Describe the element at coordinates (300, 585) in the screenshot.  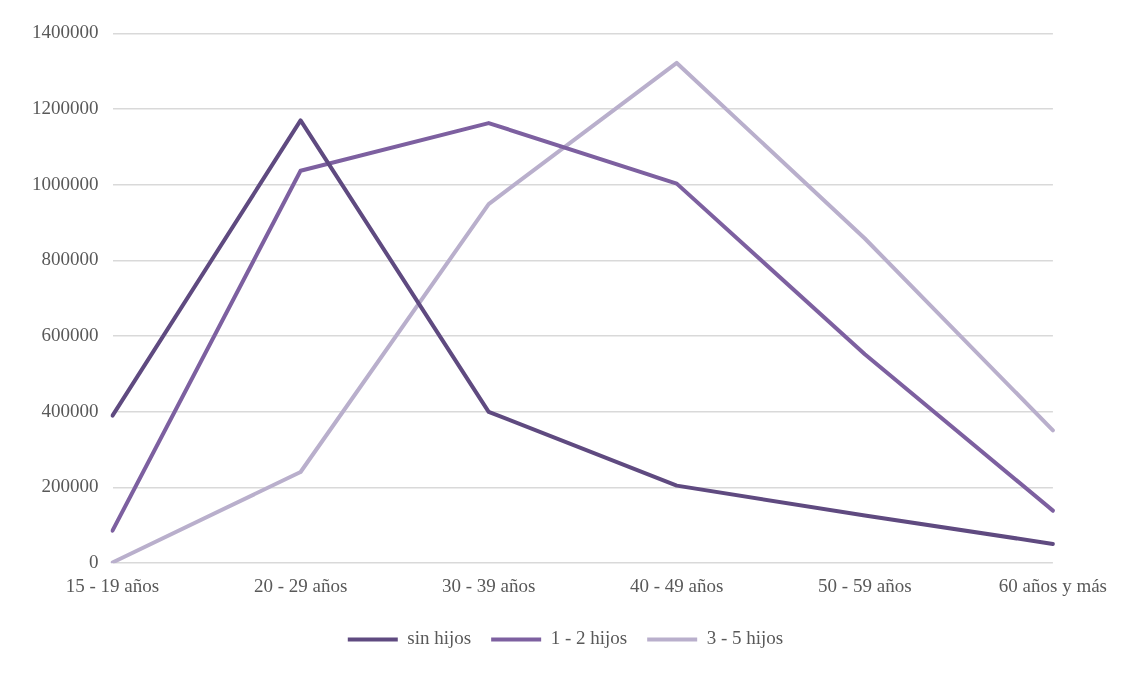
I see `x-tick-label: 20 - 29 años` at that location.